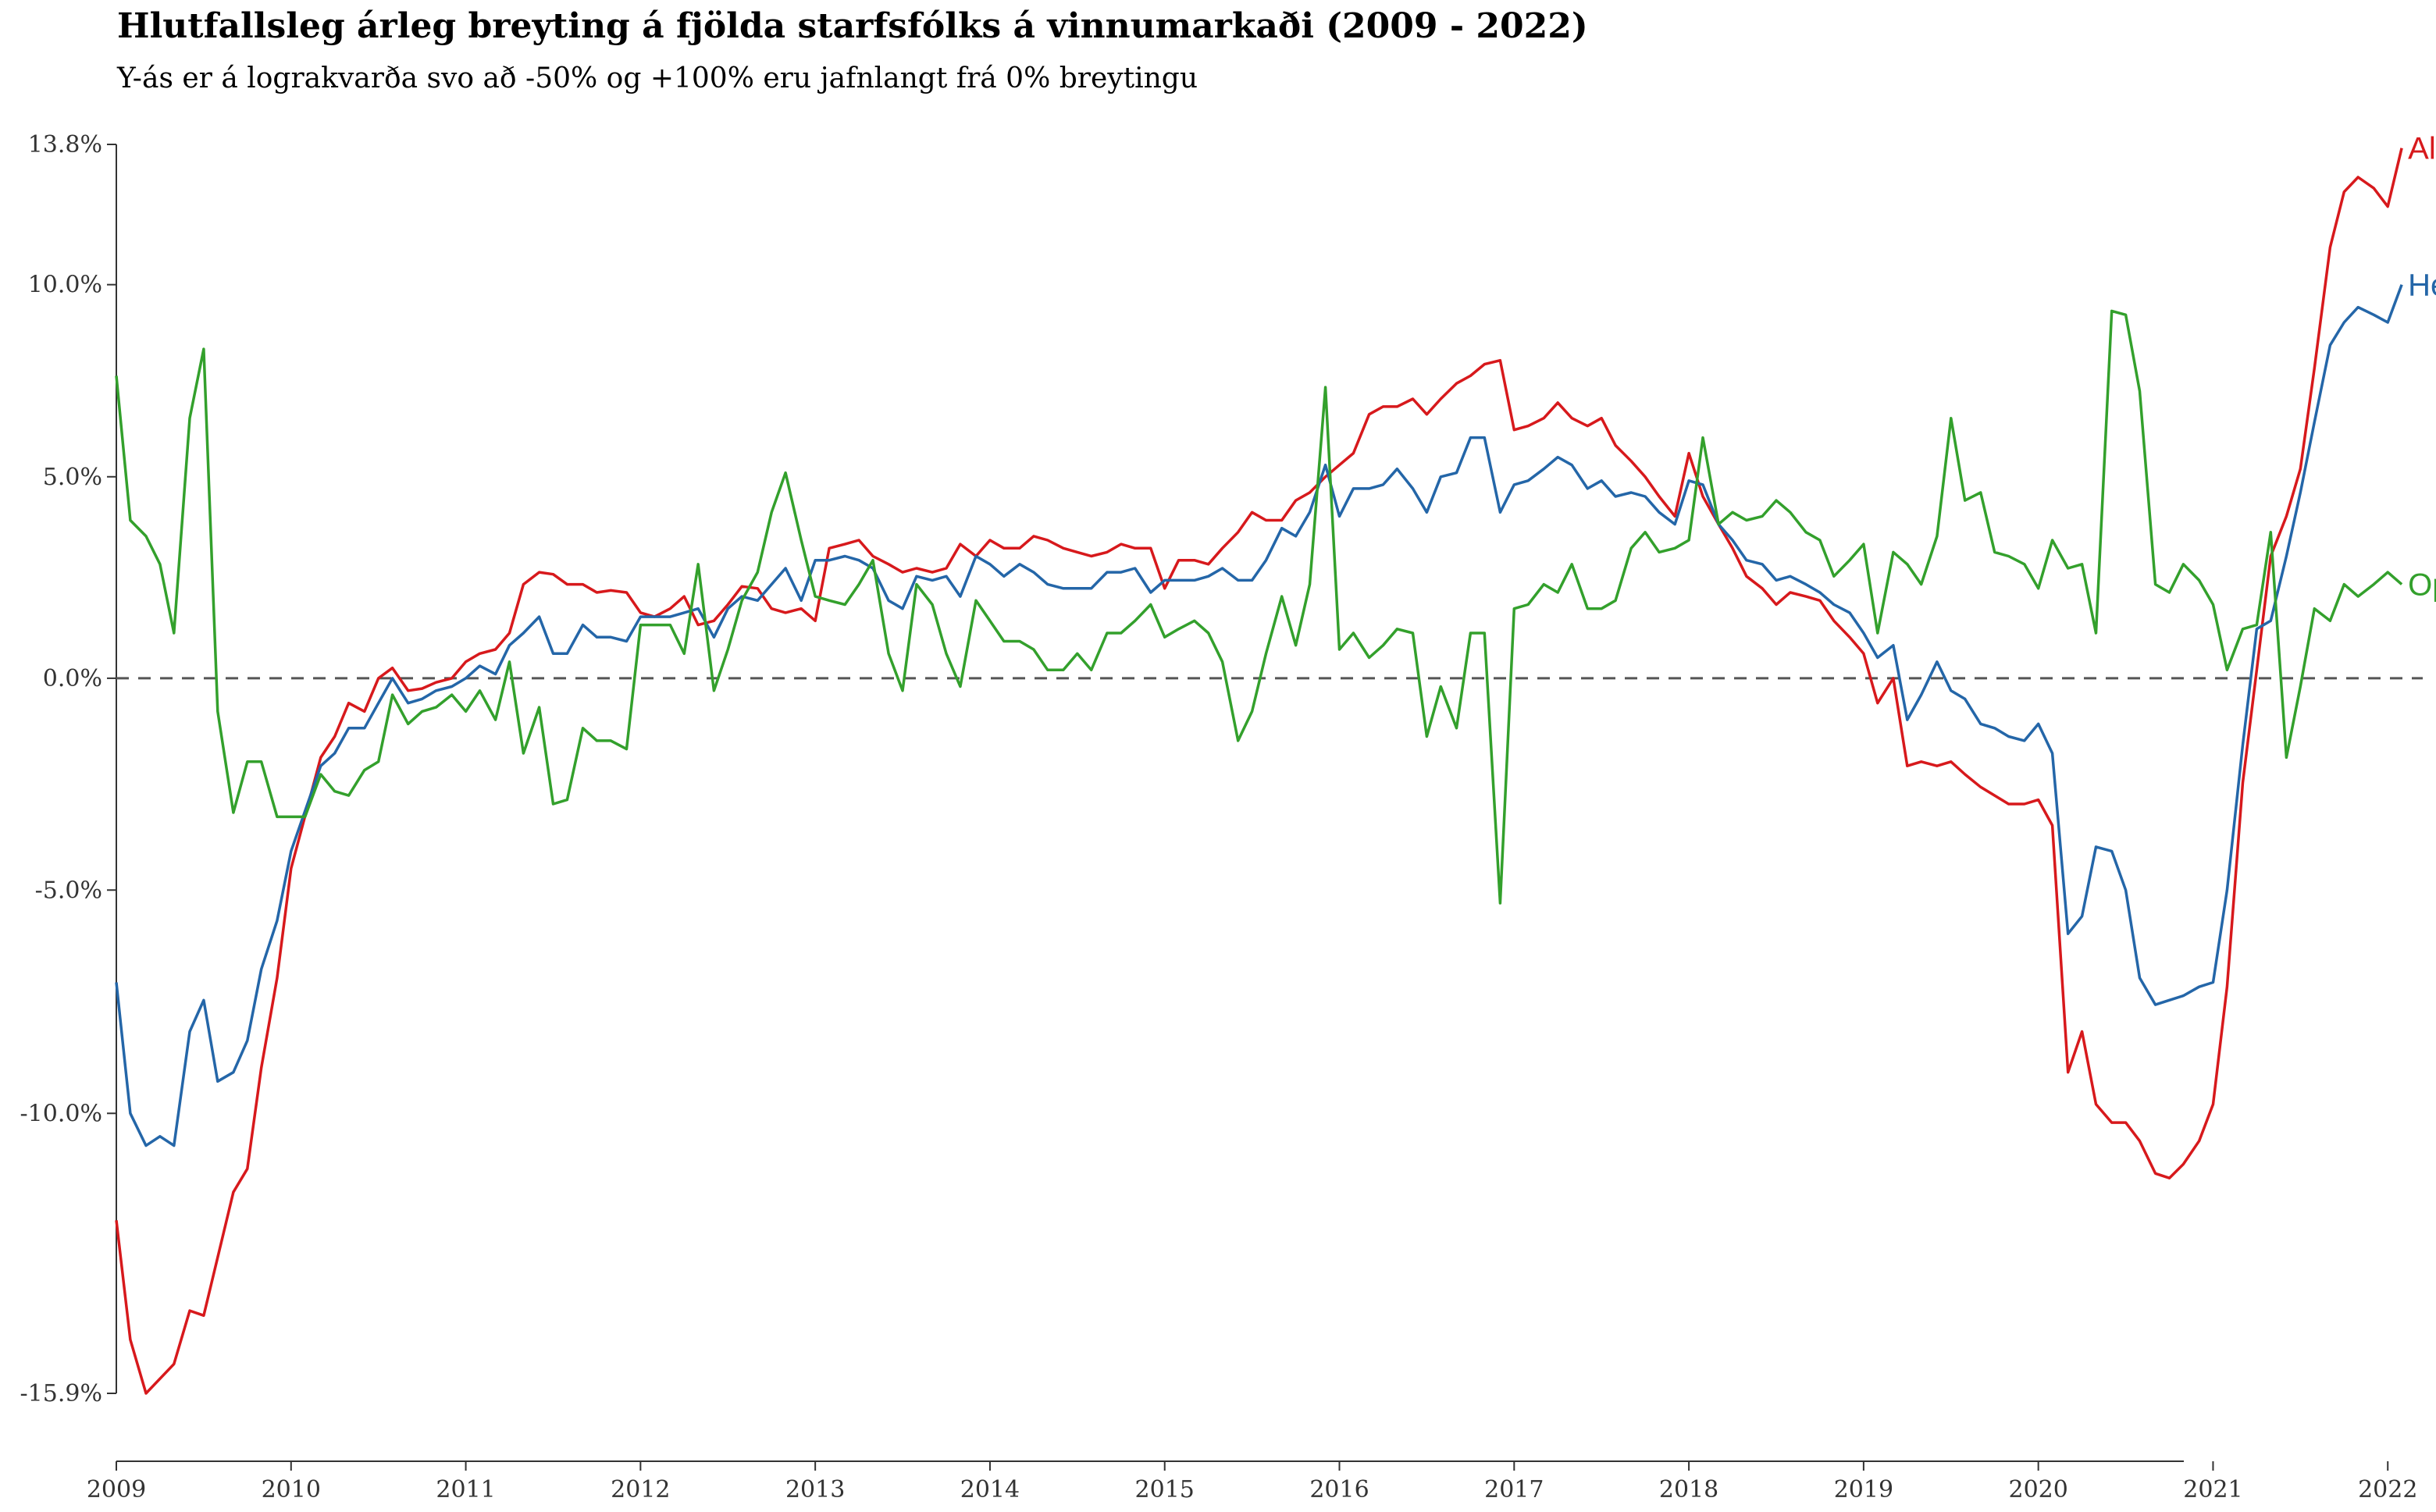 Image resolution: width=2436 pixels, height=1512 pixels. What do you see at coordinates (1688, 1489) in the screenshot?
I see `x-tick-label: 2018` at bounding box center [1688, 1489].